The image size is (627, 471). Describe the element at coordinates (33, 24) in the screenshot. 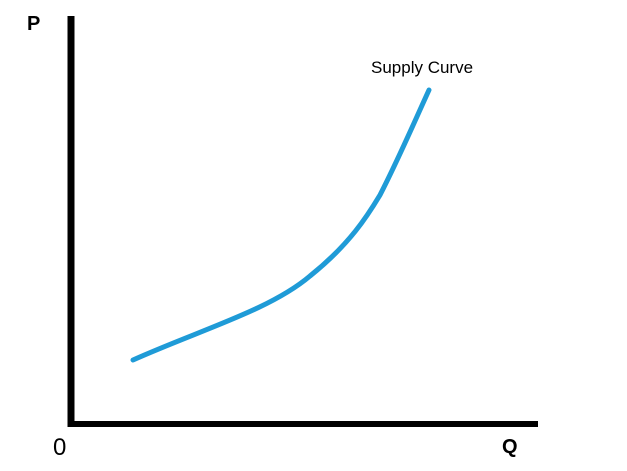

I see `y-axis-label: P` at that location.